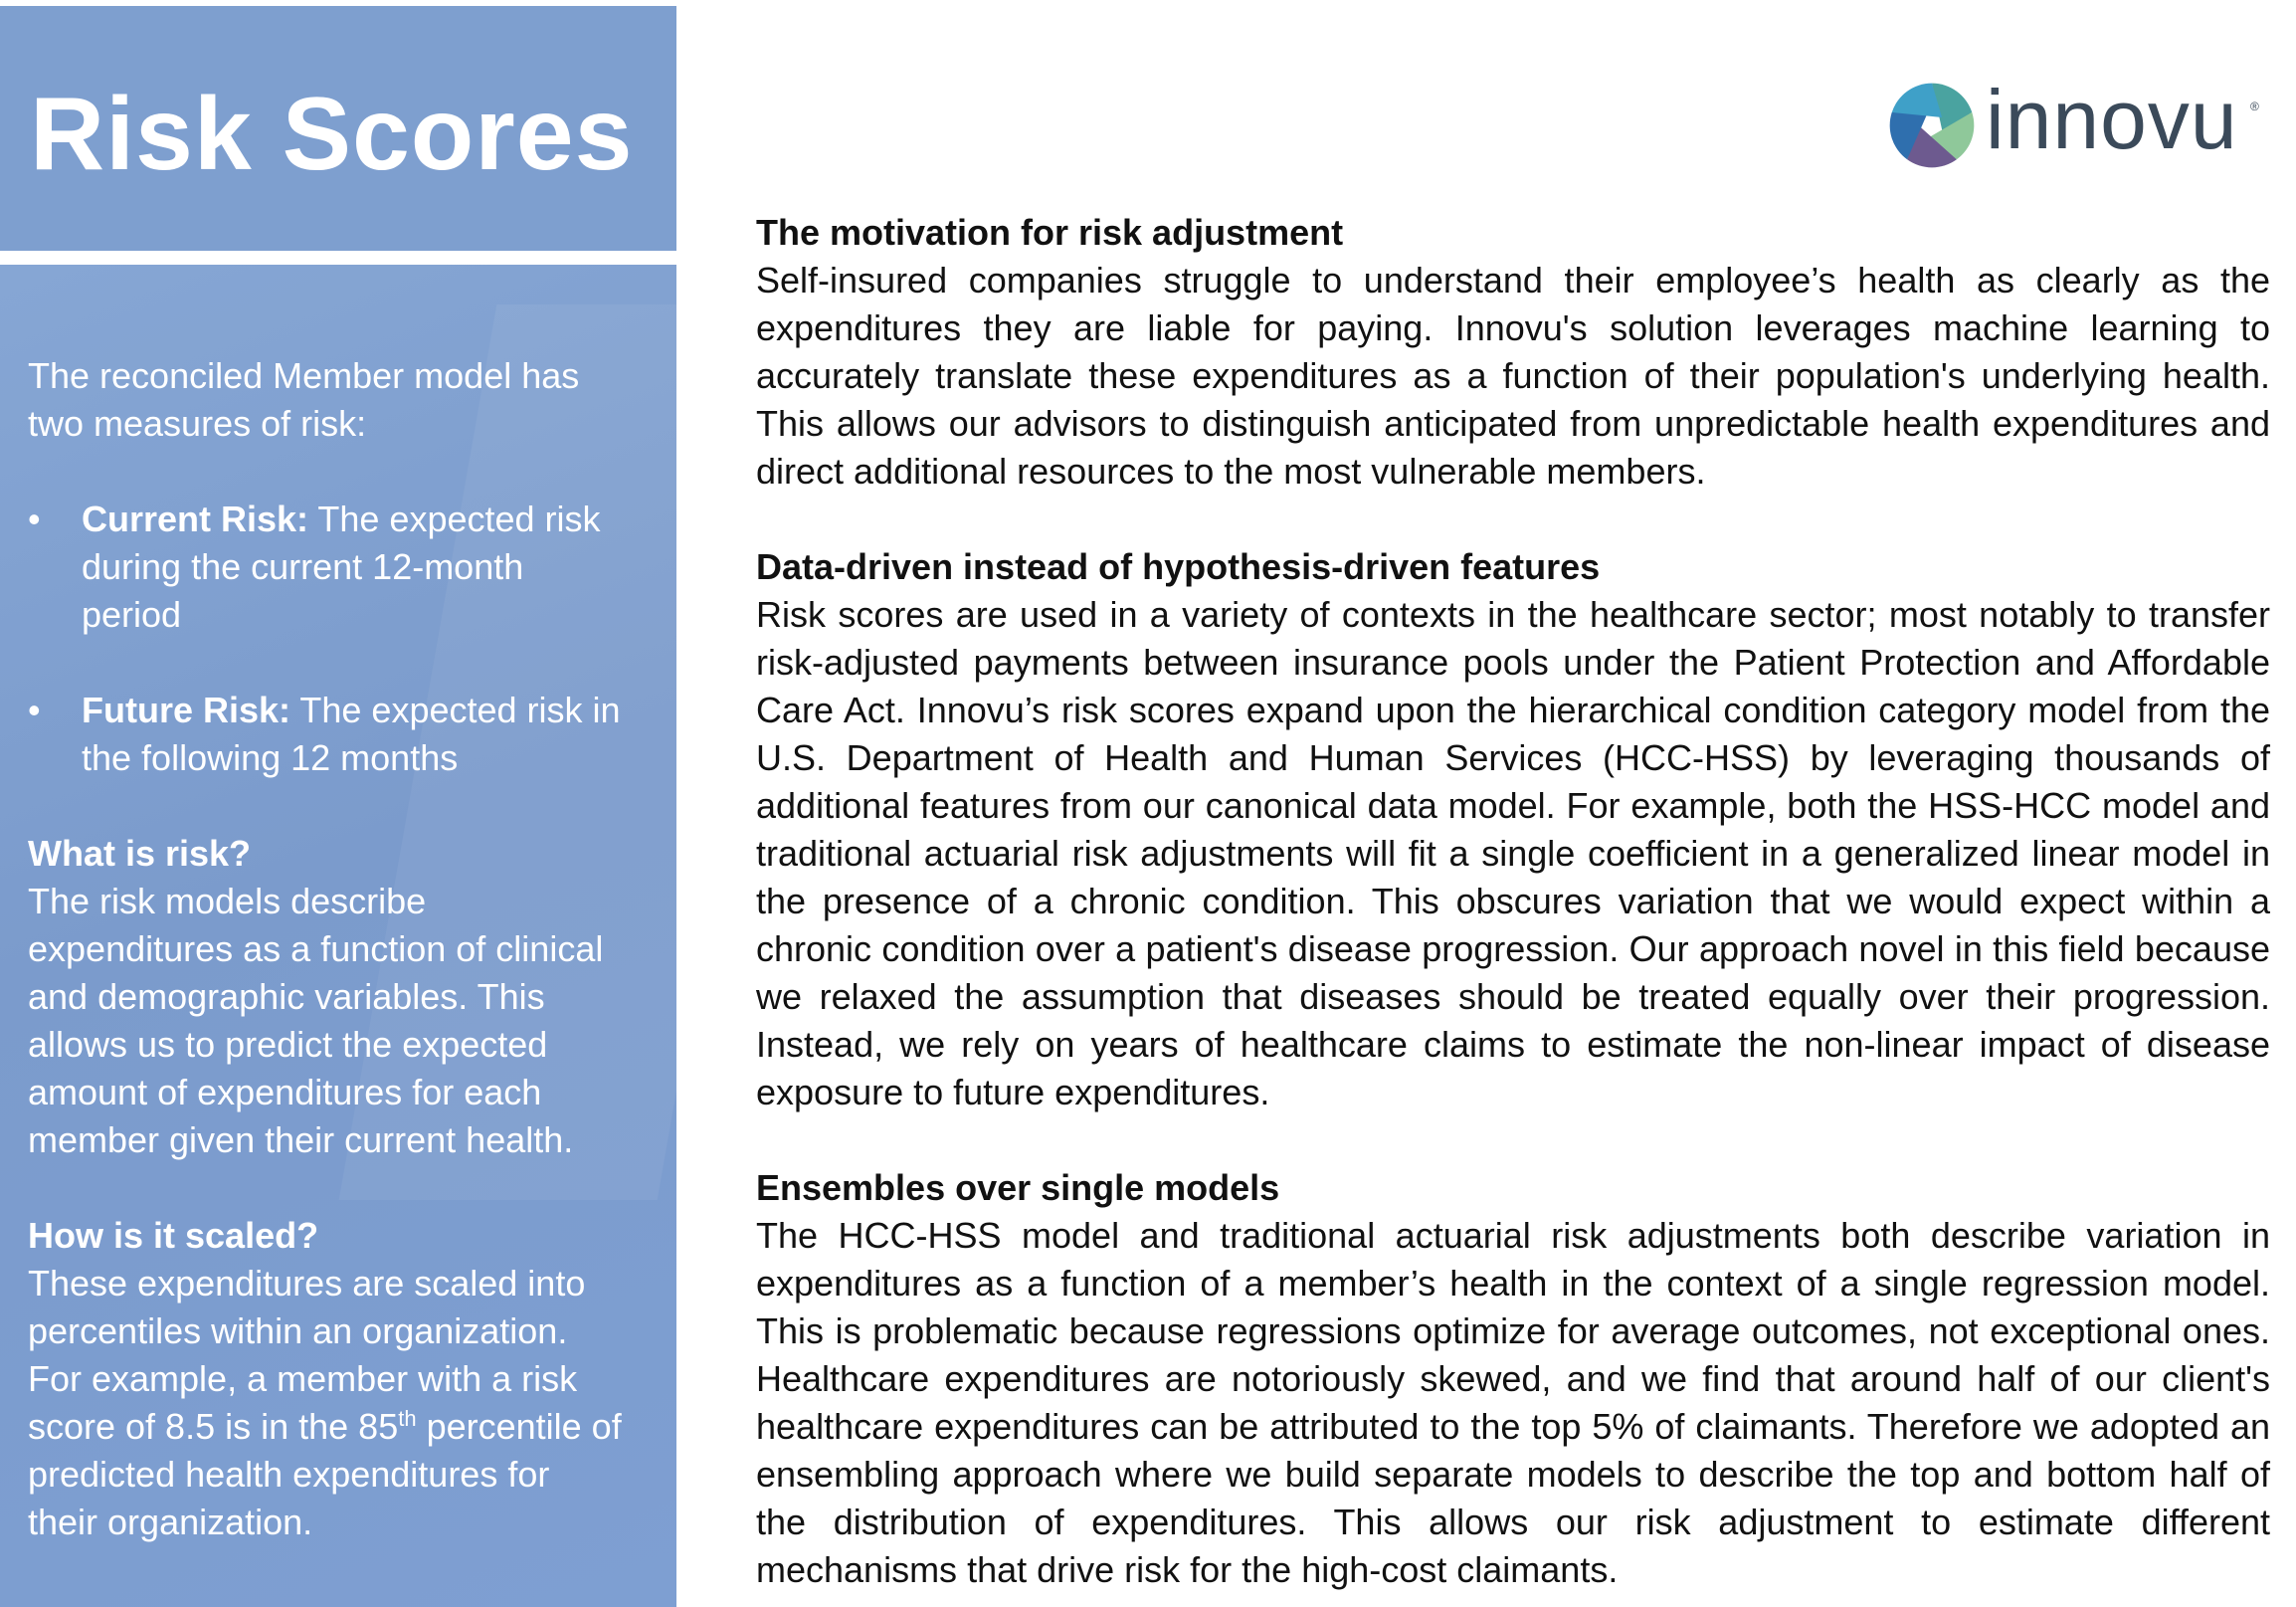  I want to click on aperture-logo-icon, so click(1932, 125).